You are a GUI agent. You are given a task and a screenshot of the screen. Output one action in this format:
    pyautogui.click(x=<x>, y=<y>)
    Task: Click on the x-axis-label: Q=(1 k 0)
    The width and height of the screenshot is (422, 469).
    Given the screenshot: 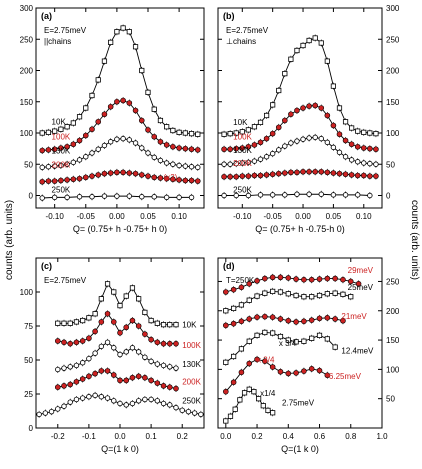 What is the action you would take?
    pyautogui.click(x=300, y=449)
    